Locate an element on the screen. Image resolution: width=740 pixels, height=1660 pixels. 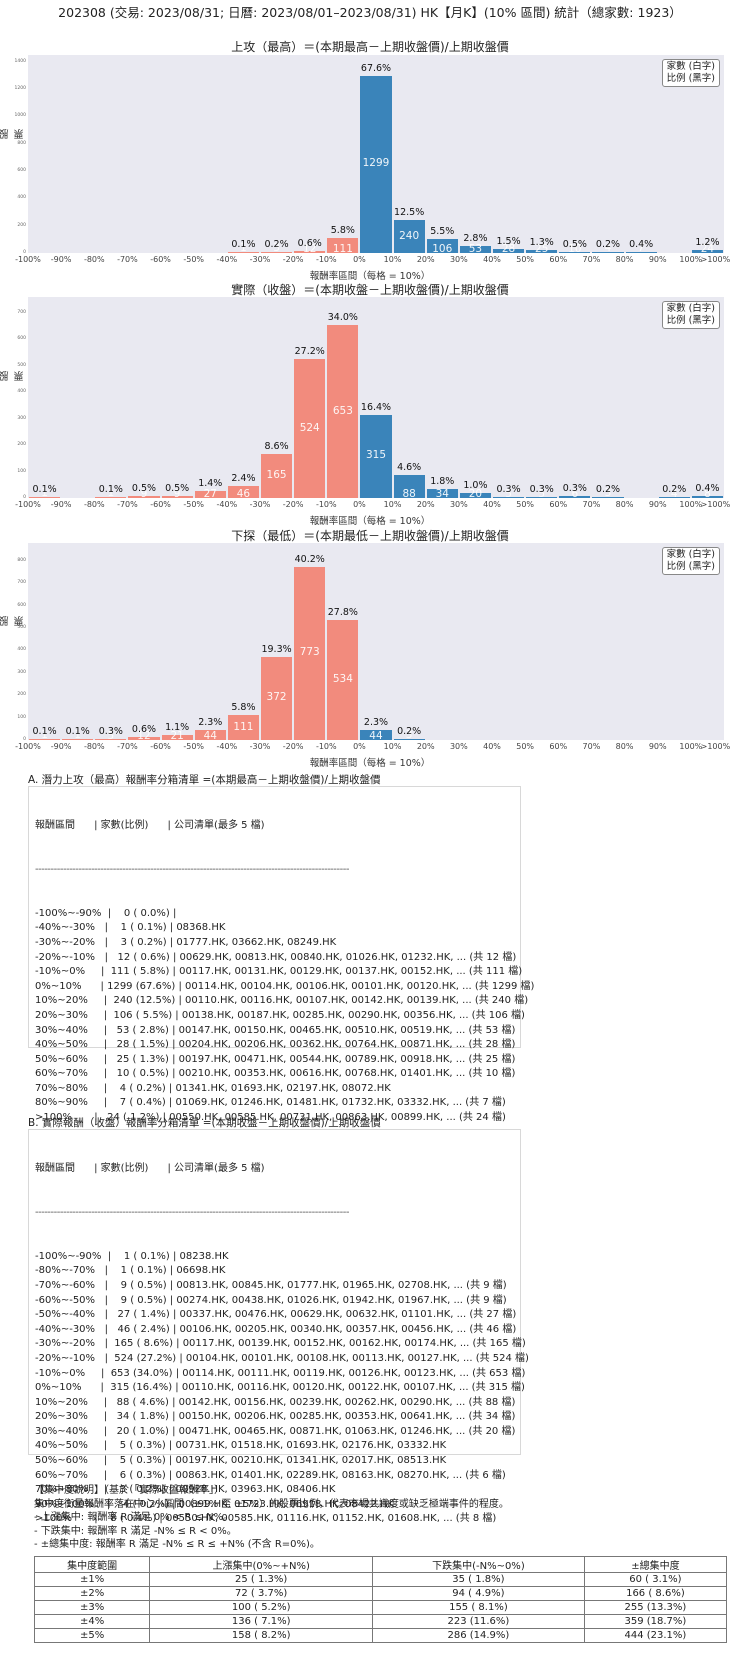
bar: 12 is located at coordinates (310, 249).